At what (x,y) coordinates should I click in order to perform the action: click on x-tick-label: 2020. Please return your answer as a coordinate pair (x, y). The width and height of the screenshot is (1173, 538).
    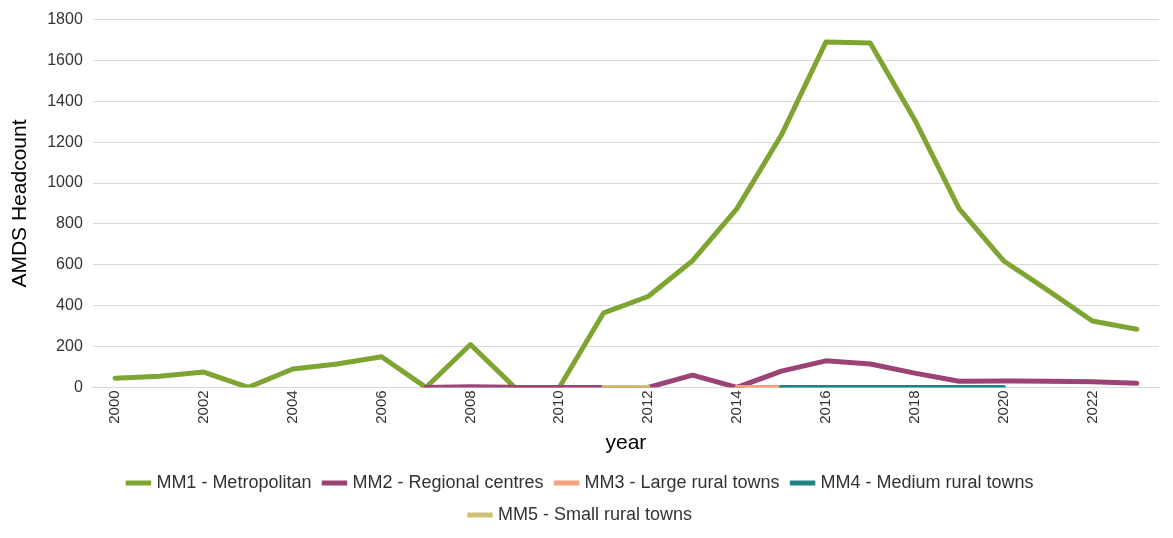
    Looking at the image, I should click on (1002, 407).